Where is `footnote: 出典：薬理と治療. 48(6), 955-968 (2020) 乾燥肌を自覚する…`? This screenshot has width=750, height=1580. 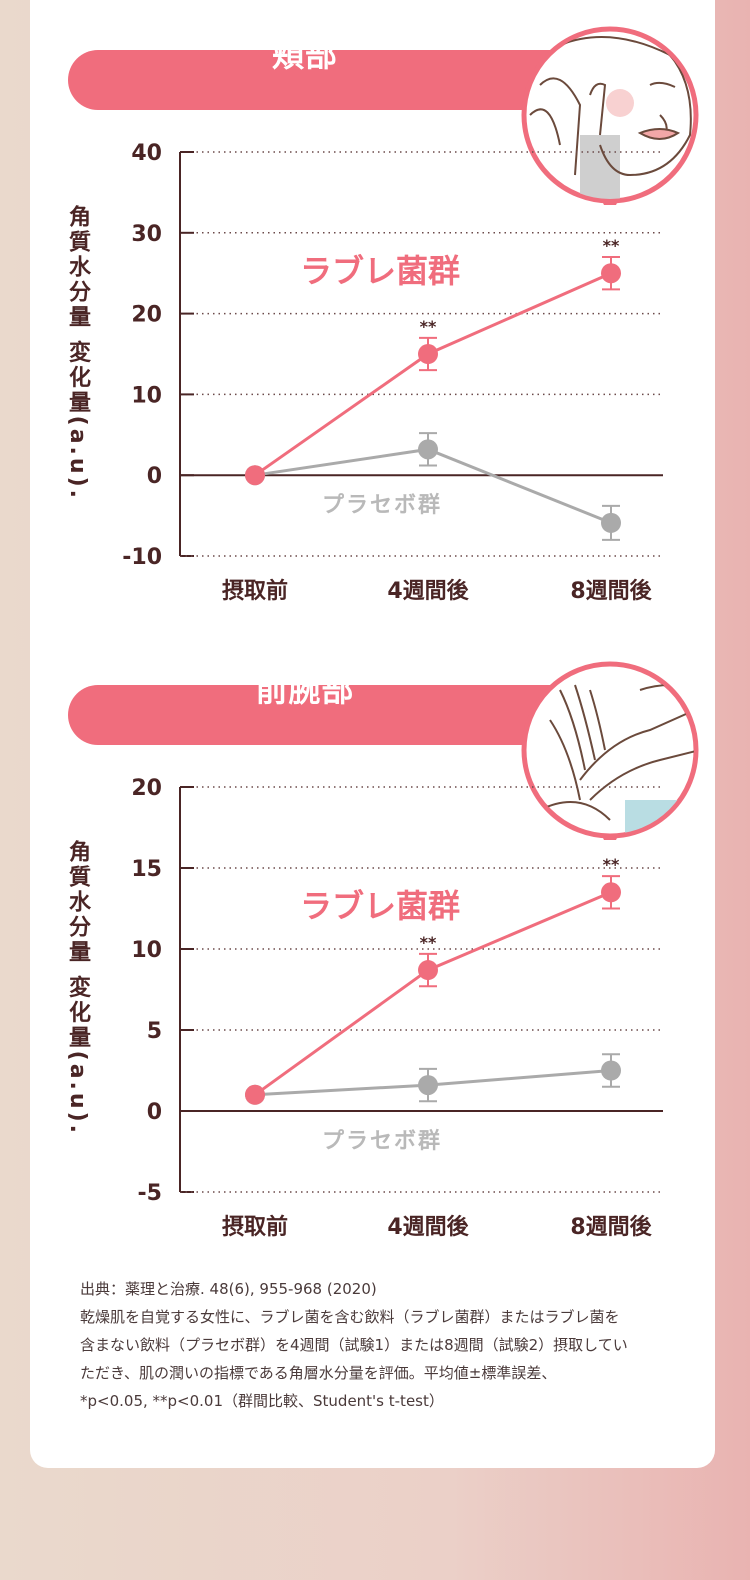
footnote: 出典：薬理と治療. 48(6), 955-968 (2020) 乾燥肌を自覚する… is located at coordinates (380, 1345).